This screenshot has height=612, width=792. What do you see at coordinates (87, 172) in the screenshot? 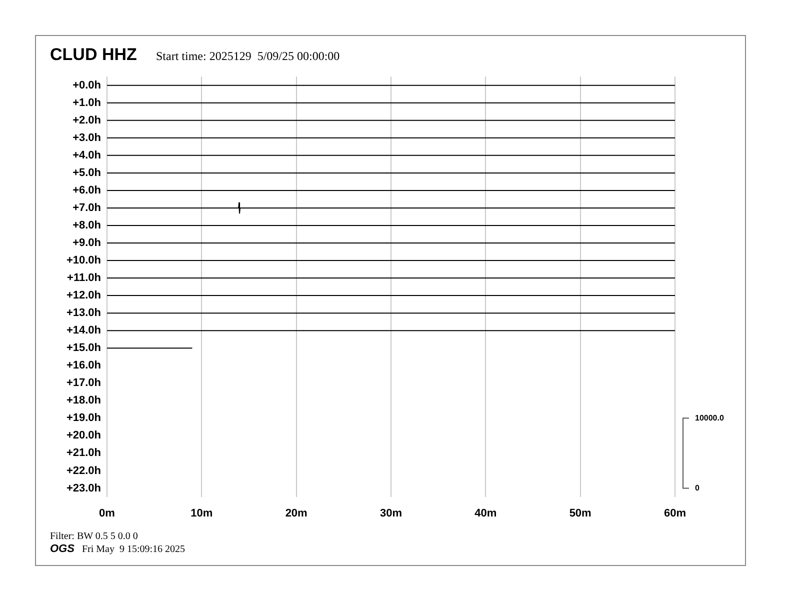
I see `y-tick-label: +5.0h` at bounding box center [87, 172].